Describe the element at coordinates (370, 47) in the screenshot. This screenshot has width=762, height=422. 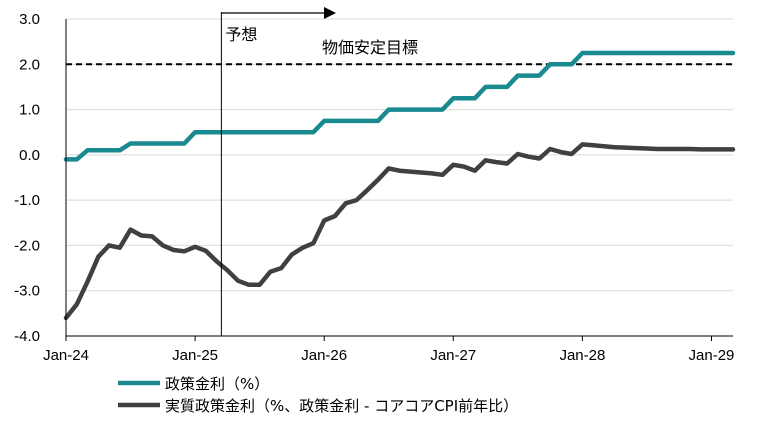
I see `target-label: 物価安定目標` at that location.